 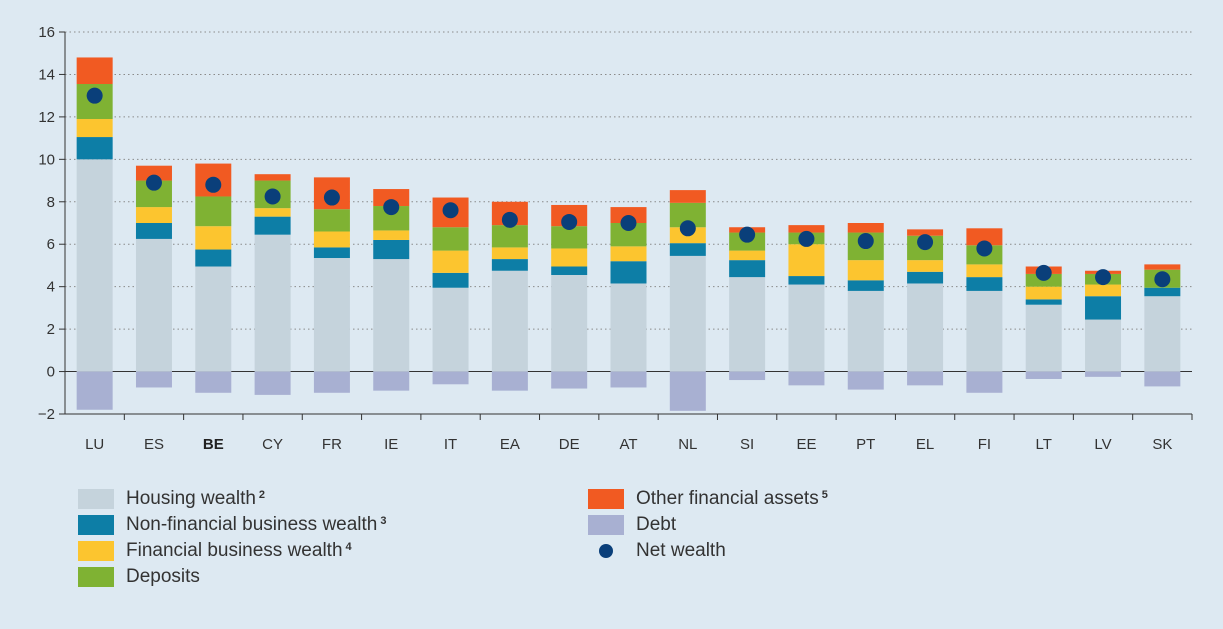 What do you see at coordinates (806, 280) in the screenshot?
I see `bar-non-financial-business-wealth-ee` at bounding box center [806, 280].